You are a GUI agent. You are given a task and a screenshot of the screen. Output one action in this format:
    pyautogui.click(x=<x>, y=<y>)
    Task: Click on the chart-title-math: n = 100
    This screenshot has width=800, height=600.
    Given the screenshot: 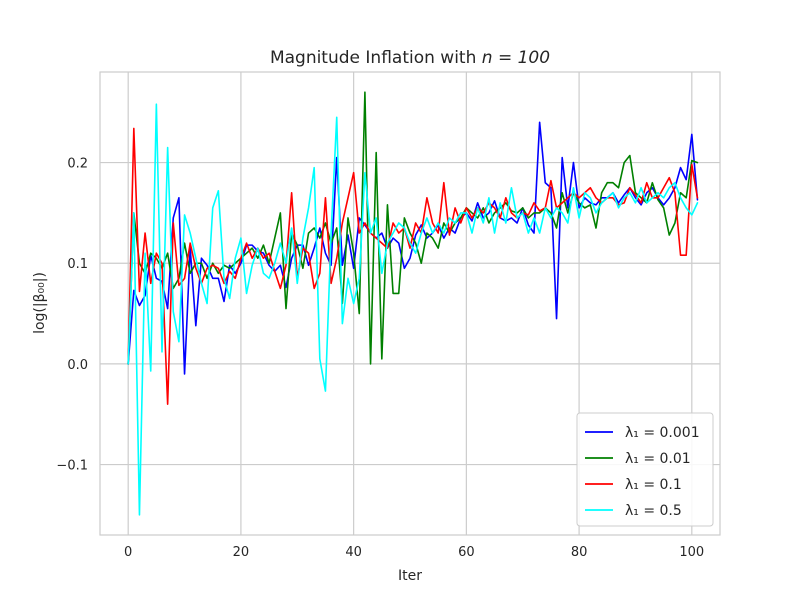 What is the action you would take?
    pyautogui.click(x=516, y=58)
    